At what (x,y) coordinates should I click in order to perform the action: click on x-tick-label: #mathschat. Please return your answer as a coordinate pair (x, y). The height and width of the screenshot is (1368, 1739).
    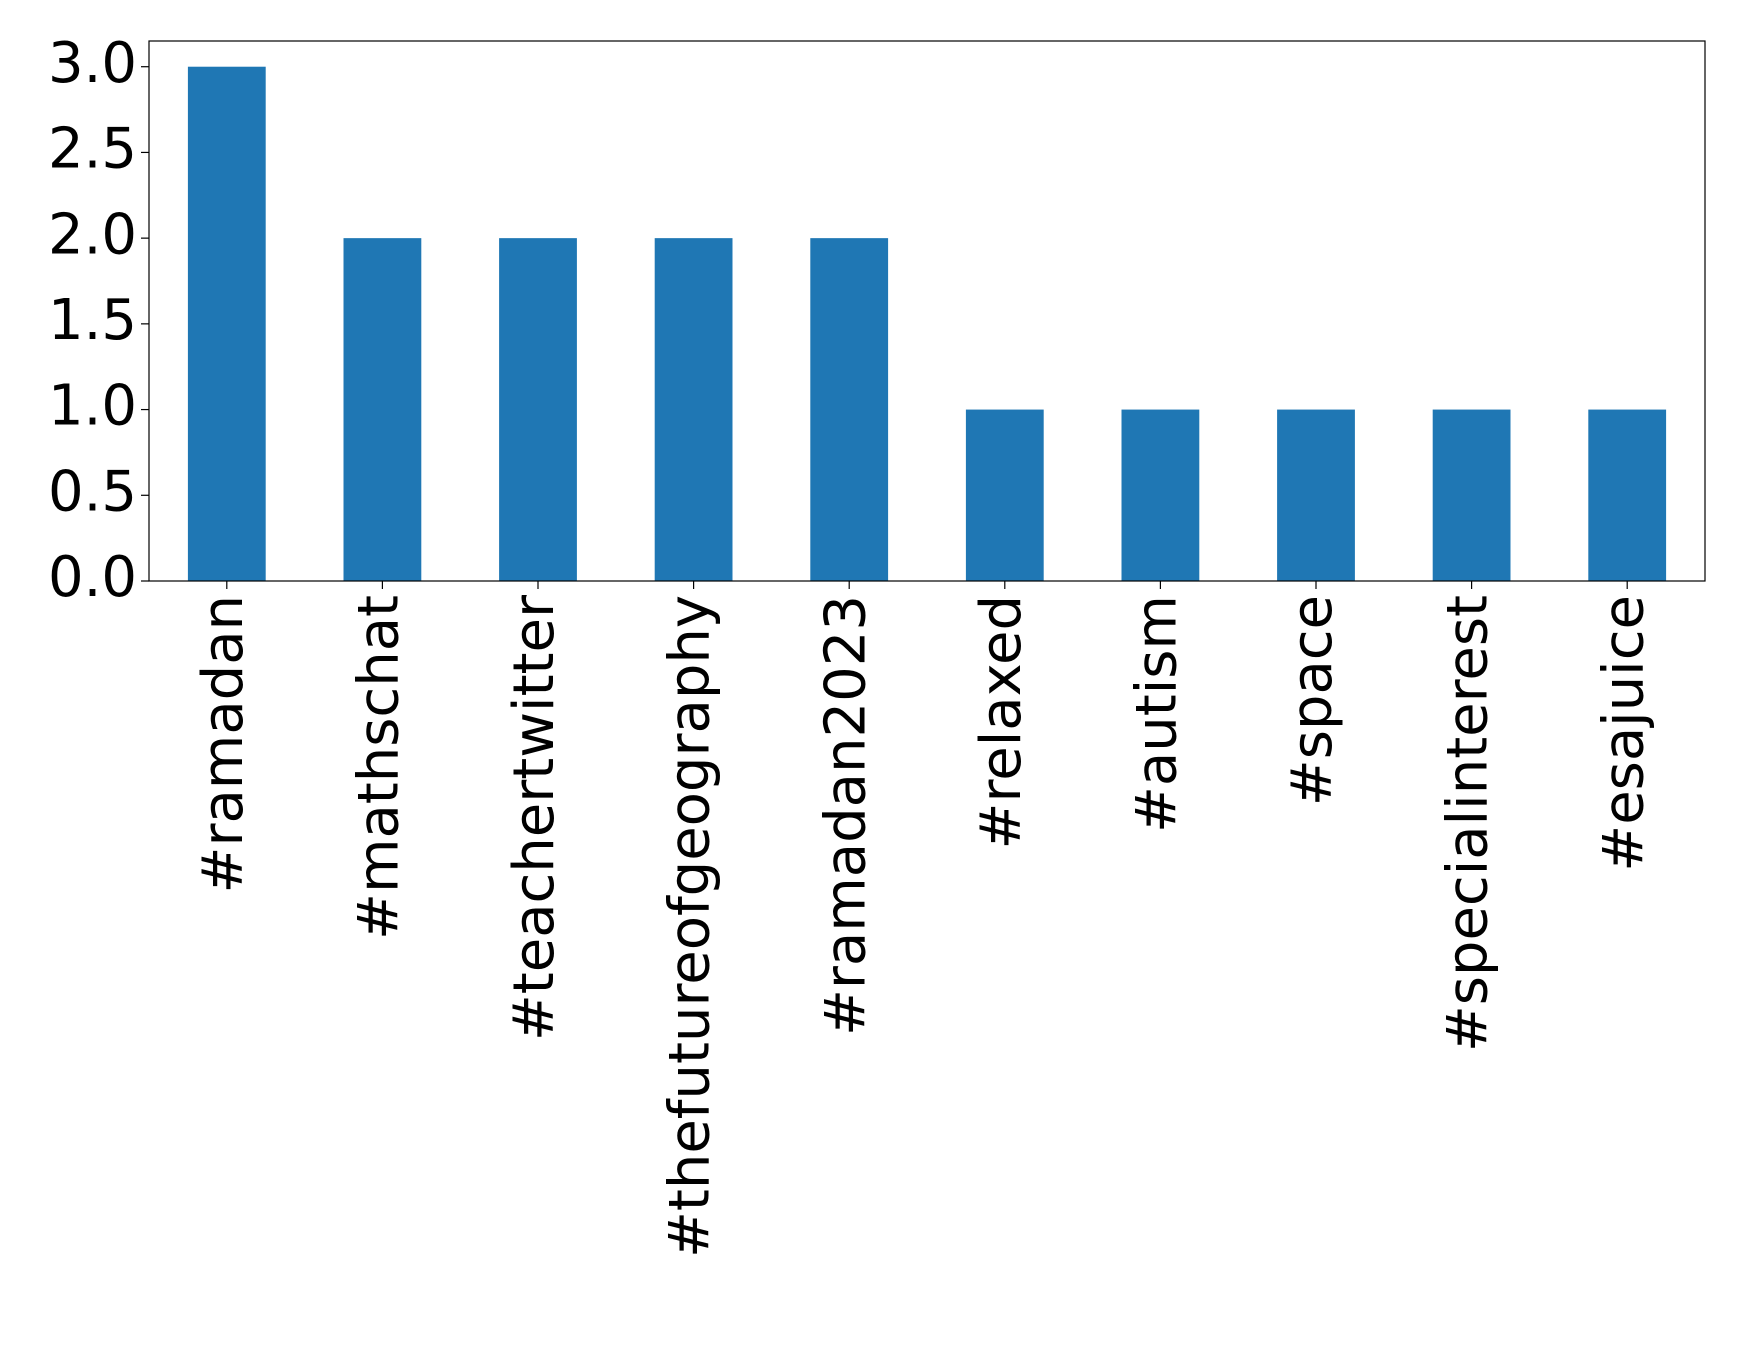
    Looking at the image, I should click on (379, 767).